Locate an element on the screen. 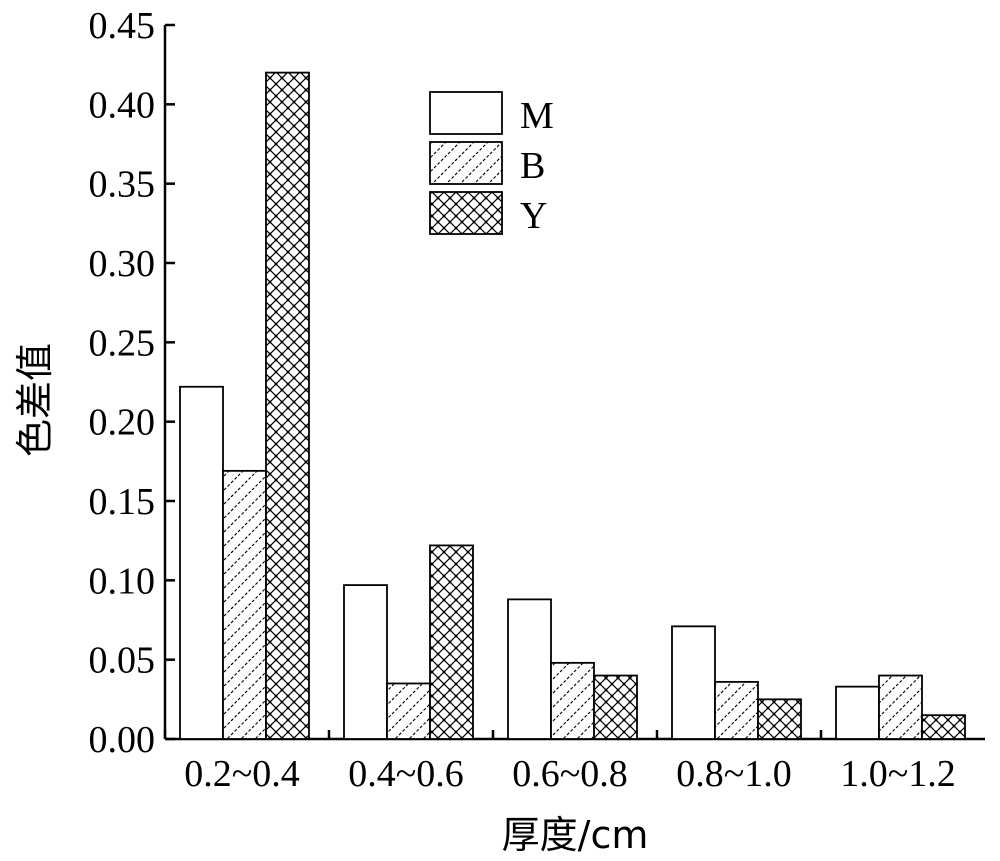 This screenshot has height=861, width=1000. x-tick-label: 0.6~0.8 is located at coordinates (570, 774).